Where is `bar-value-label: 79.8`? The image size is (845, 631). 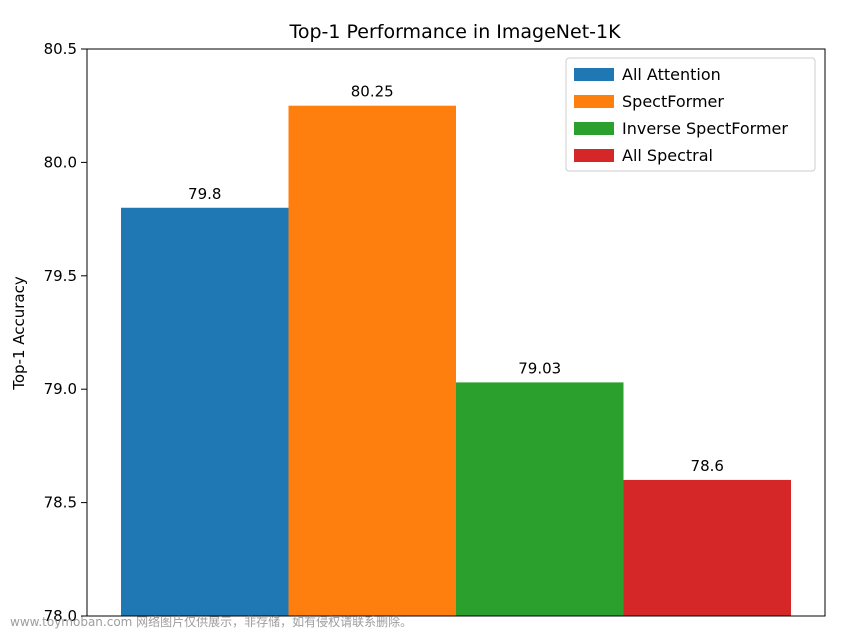
bar-value-label: 79.8 is located at coordinates (204, 194).